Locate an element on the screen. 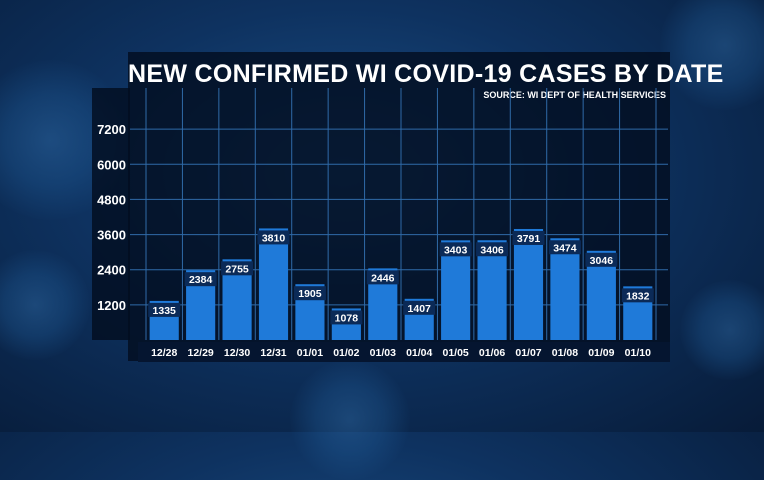  y-tick-label: 4800 is located at coordinates (111, 199).